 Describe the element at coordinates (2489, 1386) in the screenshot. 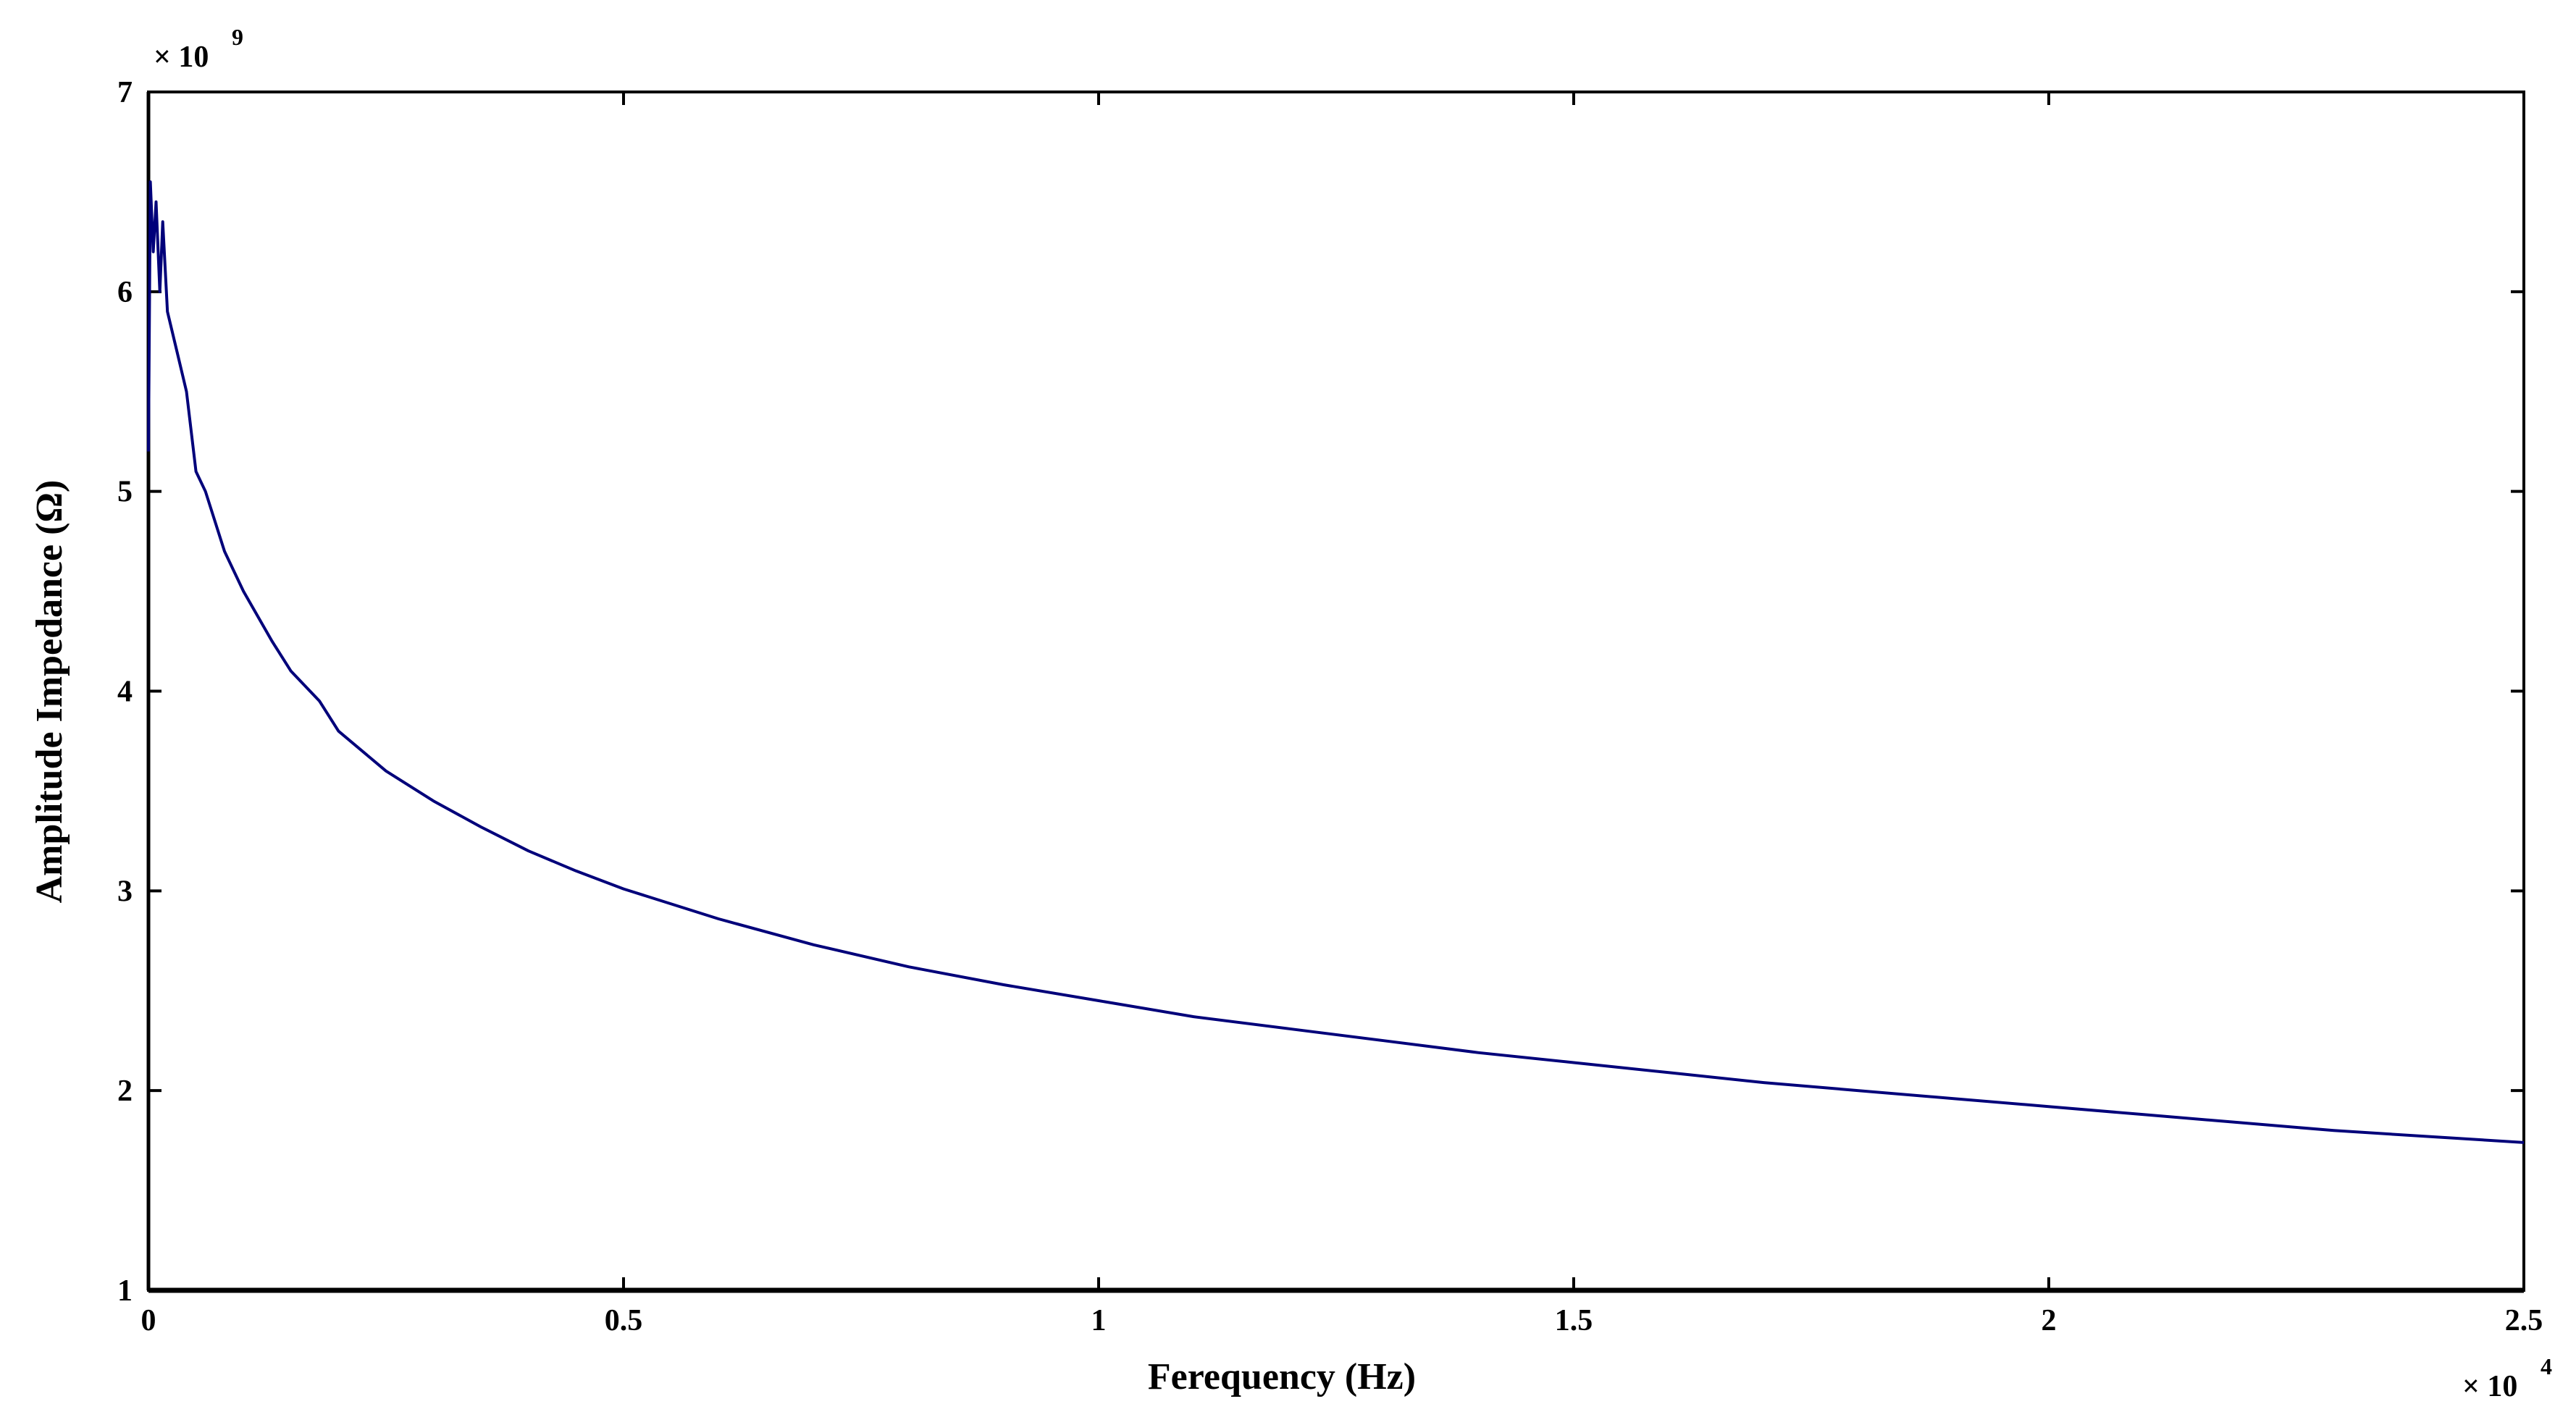

I see `x-multiplier: × 10` at that location.